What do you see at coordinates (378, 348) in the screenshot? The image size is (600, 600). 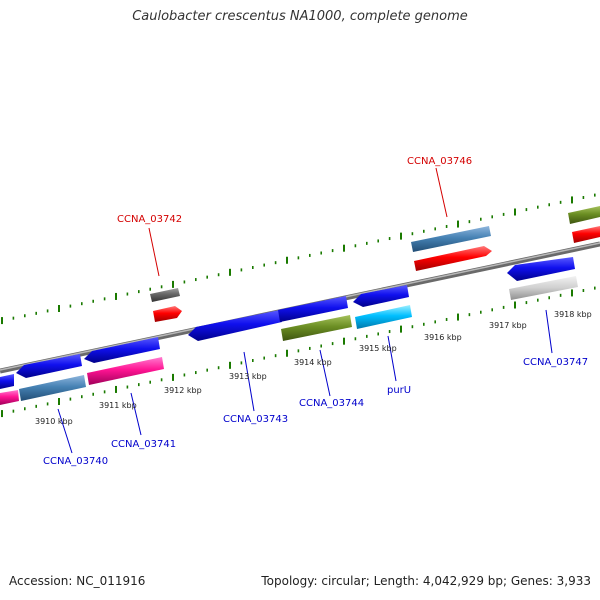 I see `kbp-label: 3915 kbp` at bounding box center [378, 348].